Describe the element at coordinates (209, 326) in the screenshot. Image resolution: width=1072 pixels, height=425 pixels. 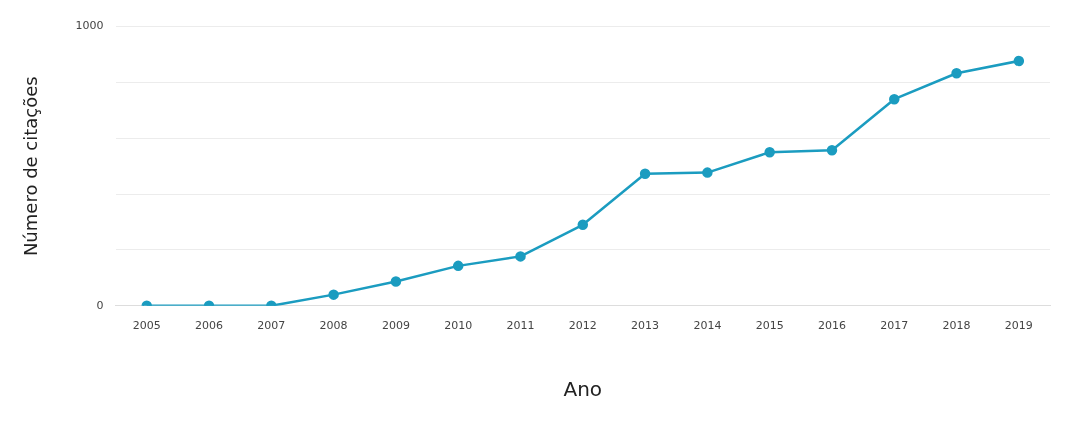
I see `x-tick-label: 2006` at that location.